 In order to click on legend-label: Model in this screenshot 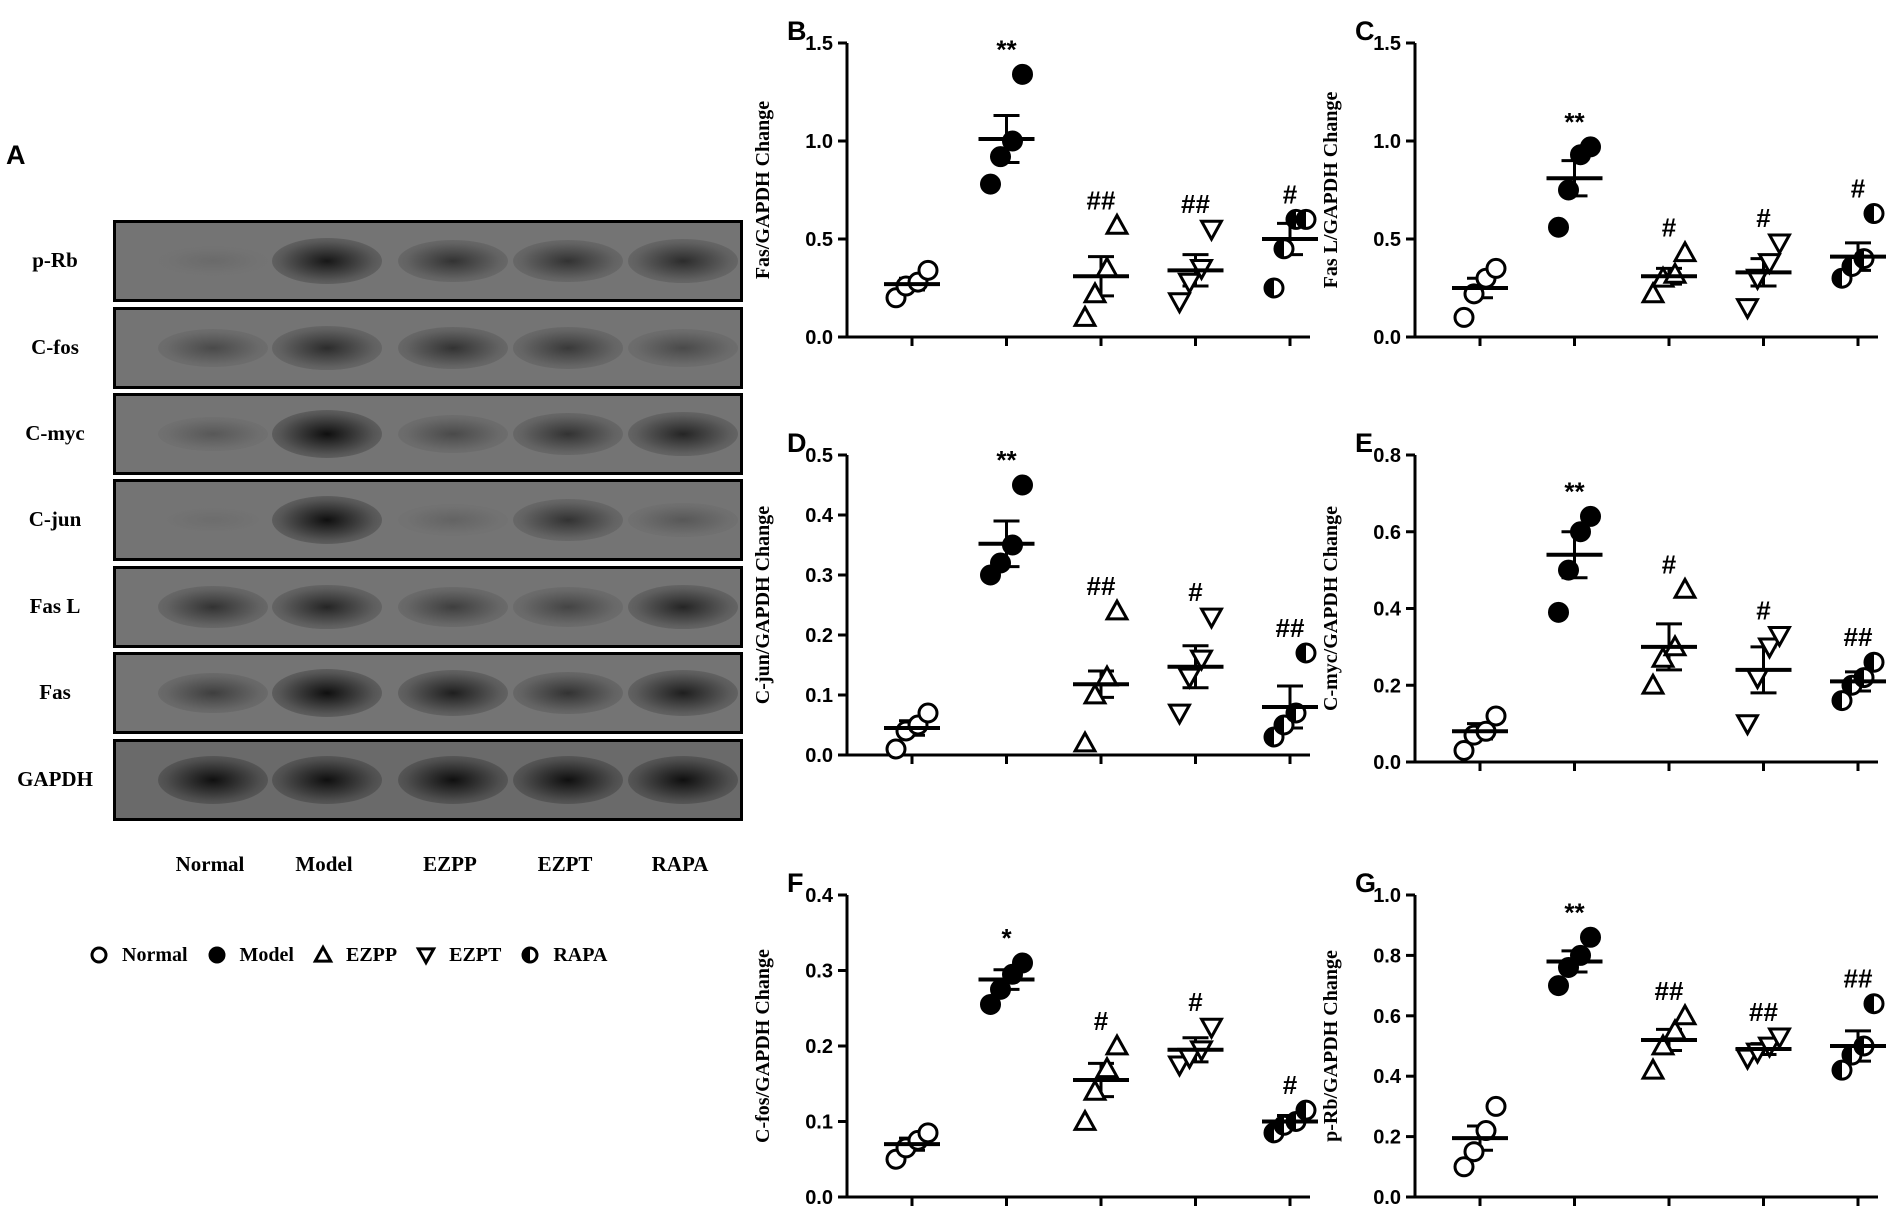, I will do `click(266, 954)`.